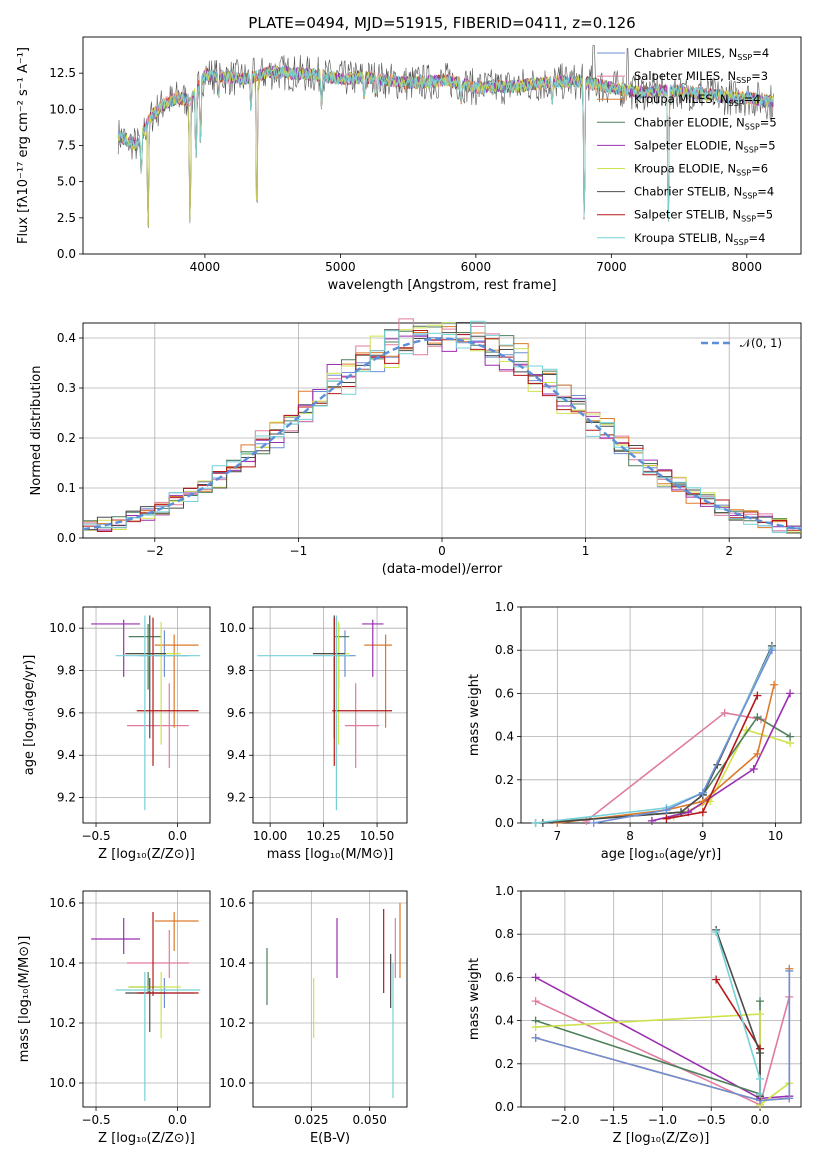 This screenshot has height=1170, width=819. What do you see at coordinates (729, 551) in the screenshot?
I see `x-tick-label: 2` at bounding box center [729, 551].